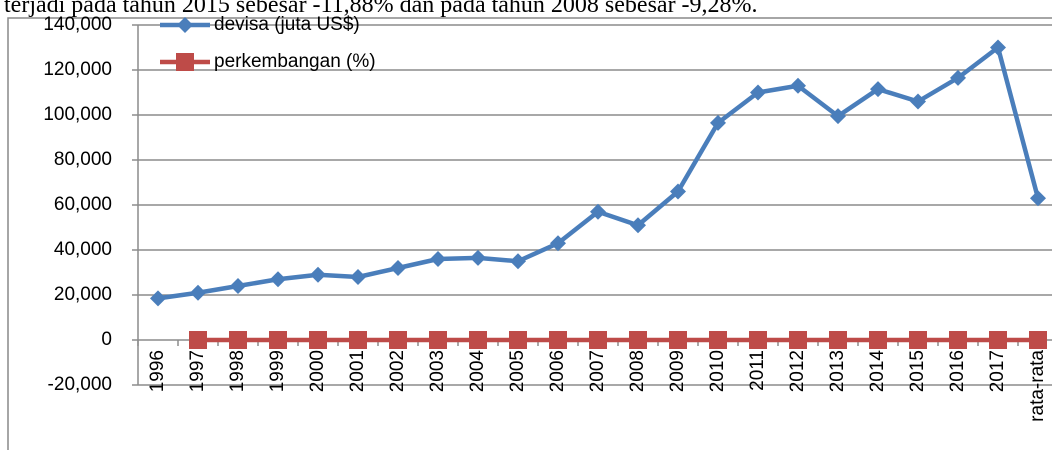 The image size is (1052, 450). I want to click on y-tick-label: 40,000, so click(83, 249).